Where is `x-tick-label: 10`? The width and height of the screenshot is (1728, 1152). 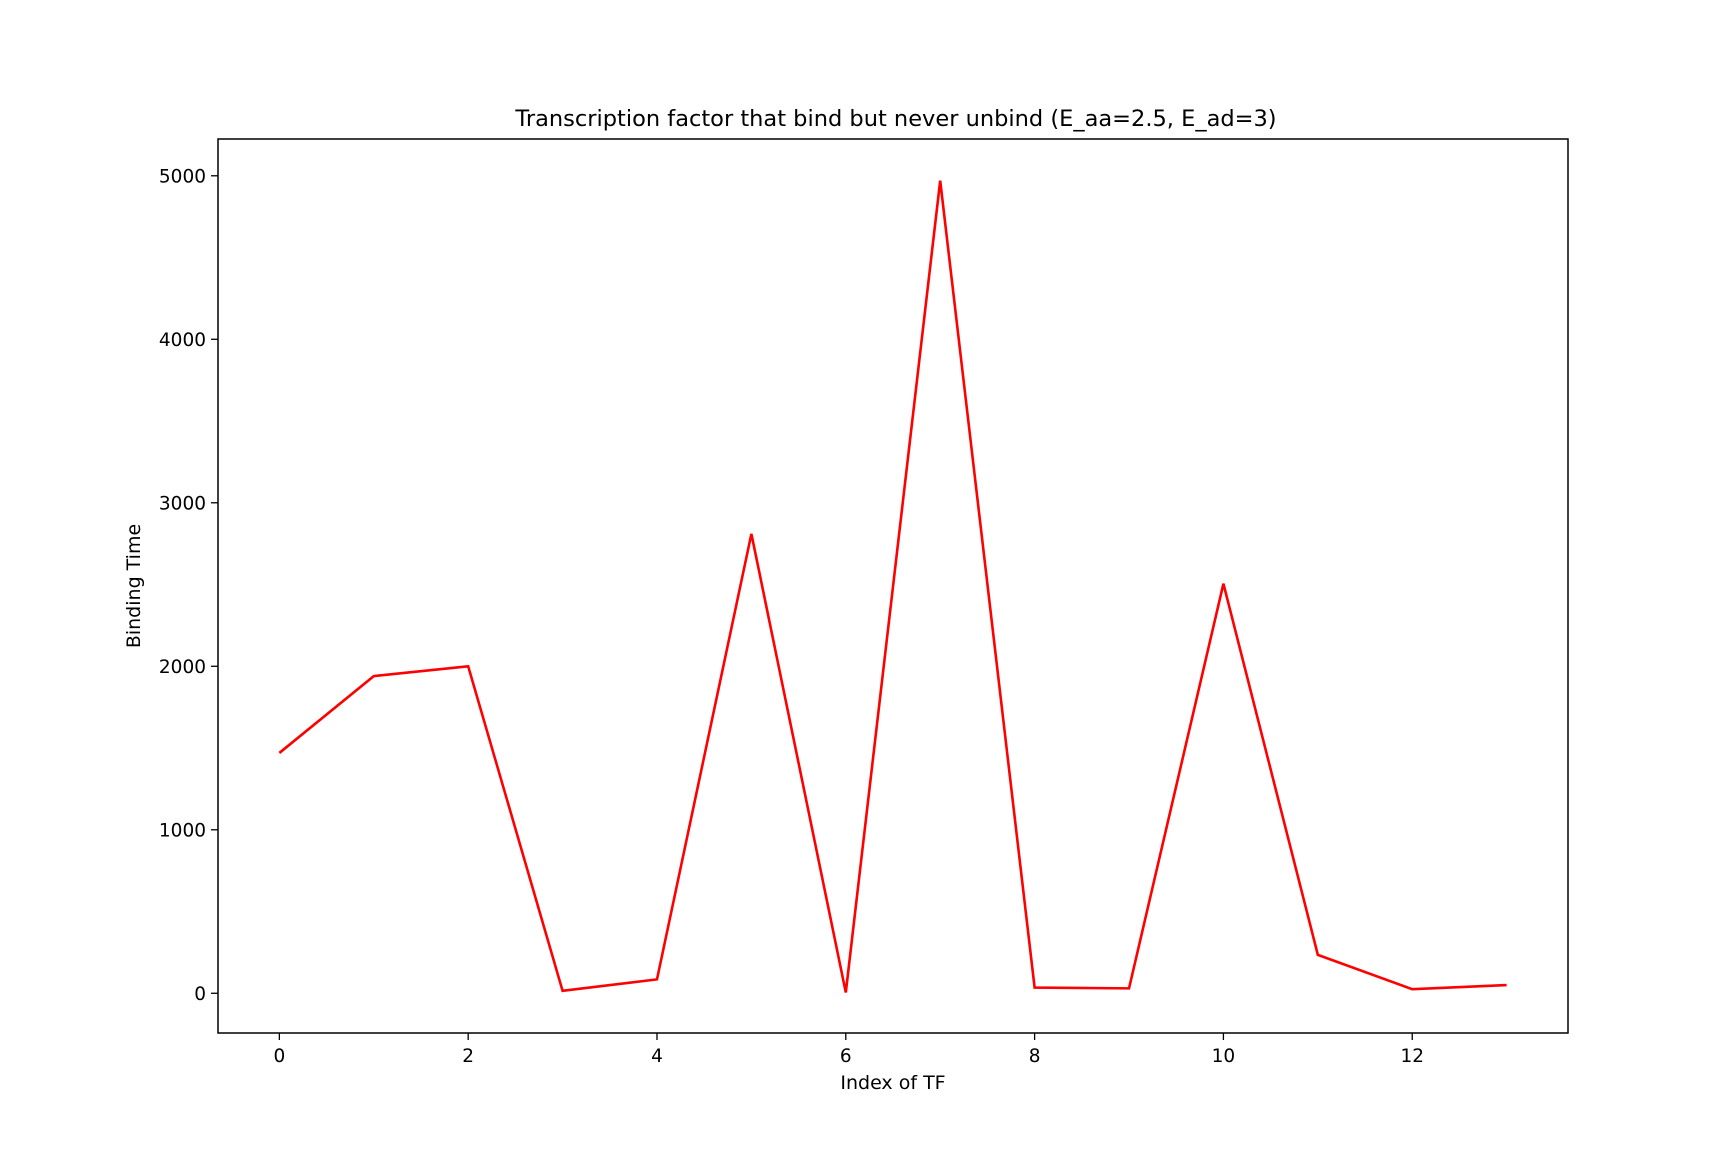
x-tick-label: 10 is located at coordinates (1224, 1056).